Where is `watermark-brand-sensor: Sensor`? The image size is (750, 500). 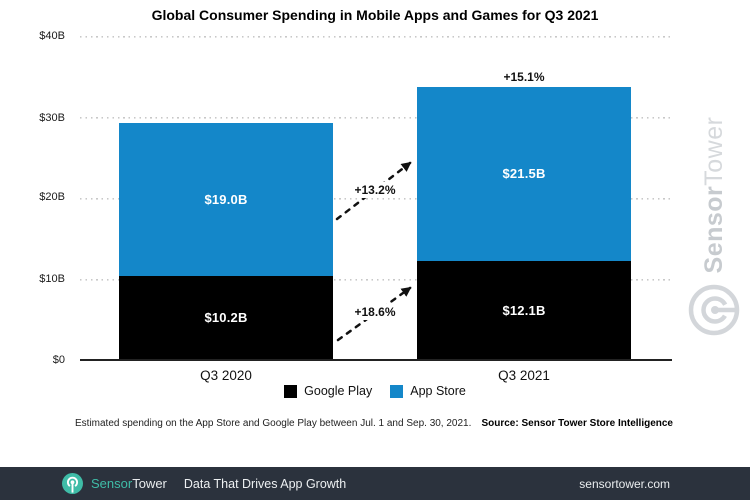 watermark-brand-sensor: Sensor is located at coordinates (714, 229).